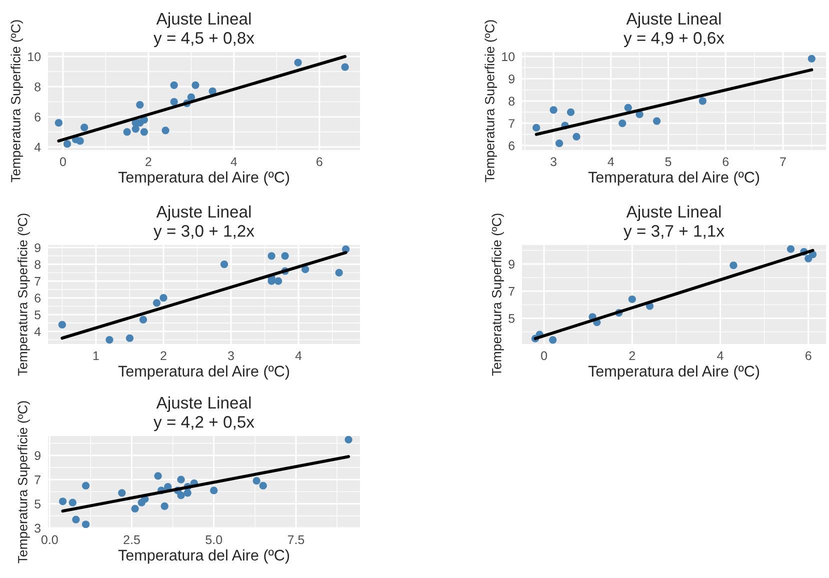 This screenshot has width=829, height=578. What do you see at coordinates (668, 161) in the screenshot?
I see `x-tick-label: 5` at bounding box center [668, 161].